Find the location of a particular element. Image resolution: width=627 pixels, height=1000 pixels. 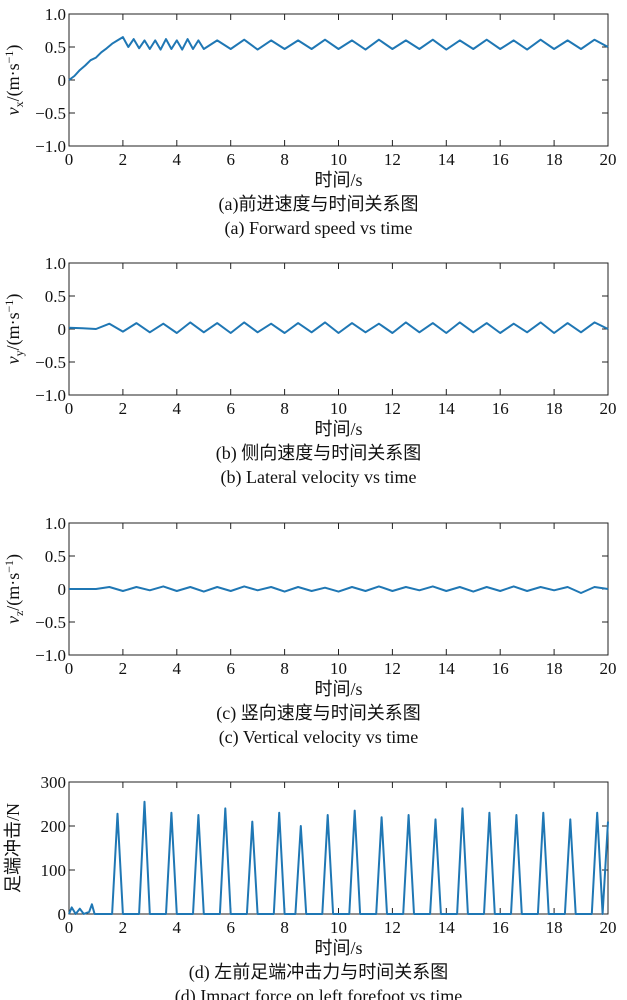

caption-chinese: (a)前进速度与时间关系图 is located at coordinates (319, 204).